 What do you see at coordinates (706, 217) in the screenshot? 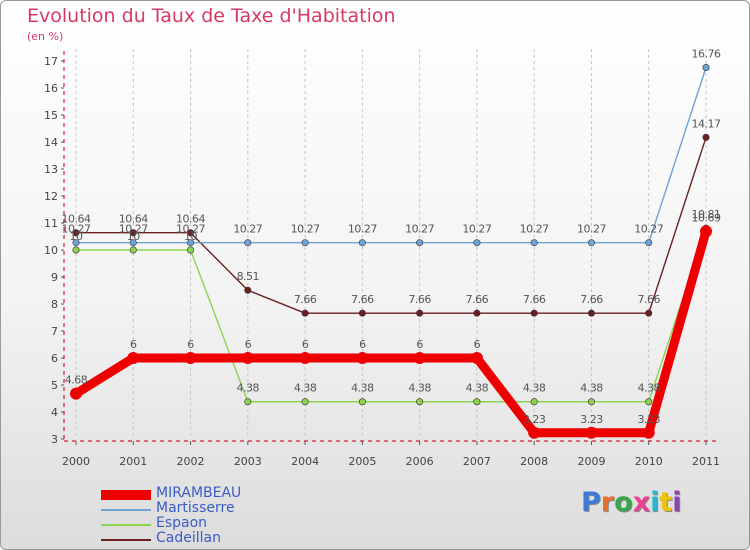
I see `data-label-mirambeau: 10.69` at bounding box center [706, 217].